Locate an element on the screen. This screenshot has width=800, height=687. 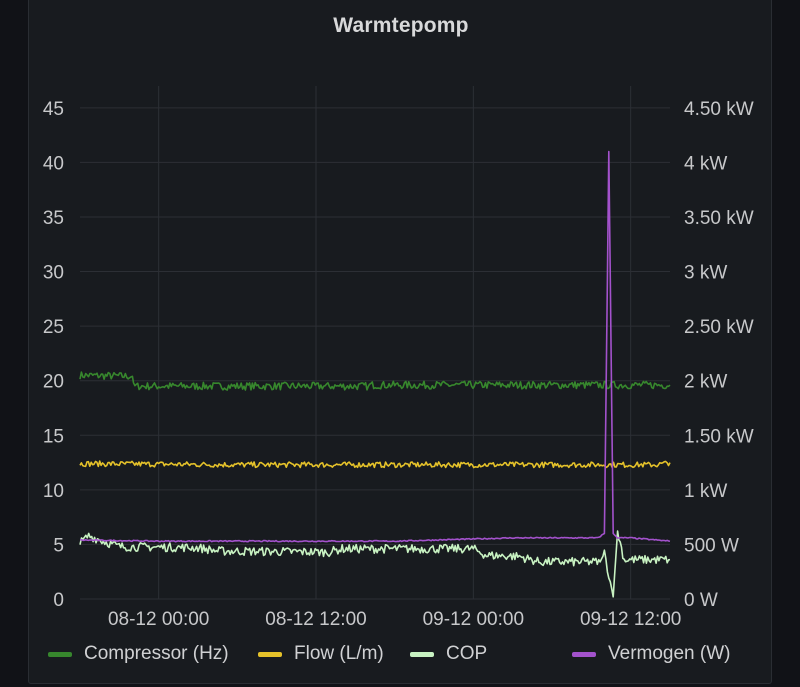
y-left-tick-label: 10 is located at coordinates (53, 491).